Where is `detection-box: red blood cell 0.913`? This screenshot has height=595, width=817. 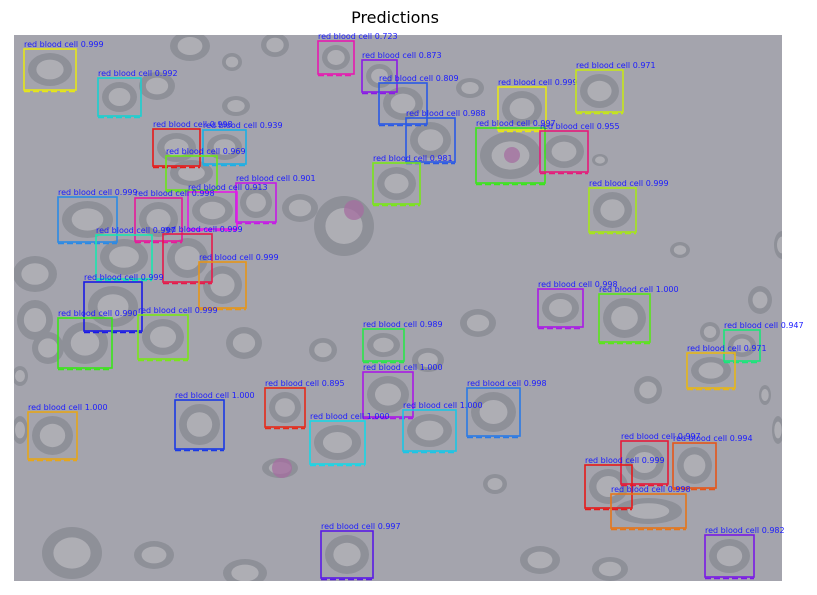 detection-box: red blood cell 0.913 is located at coordinates (227, 207).